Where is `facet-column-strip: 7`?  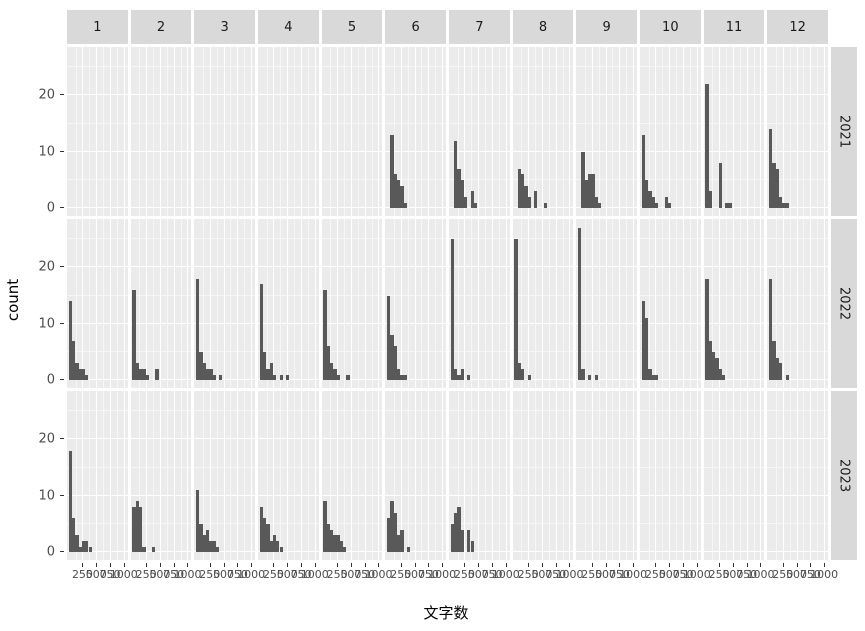
facet-column-strip: 7 is located at coordinates (479, 27).